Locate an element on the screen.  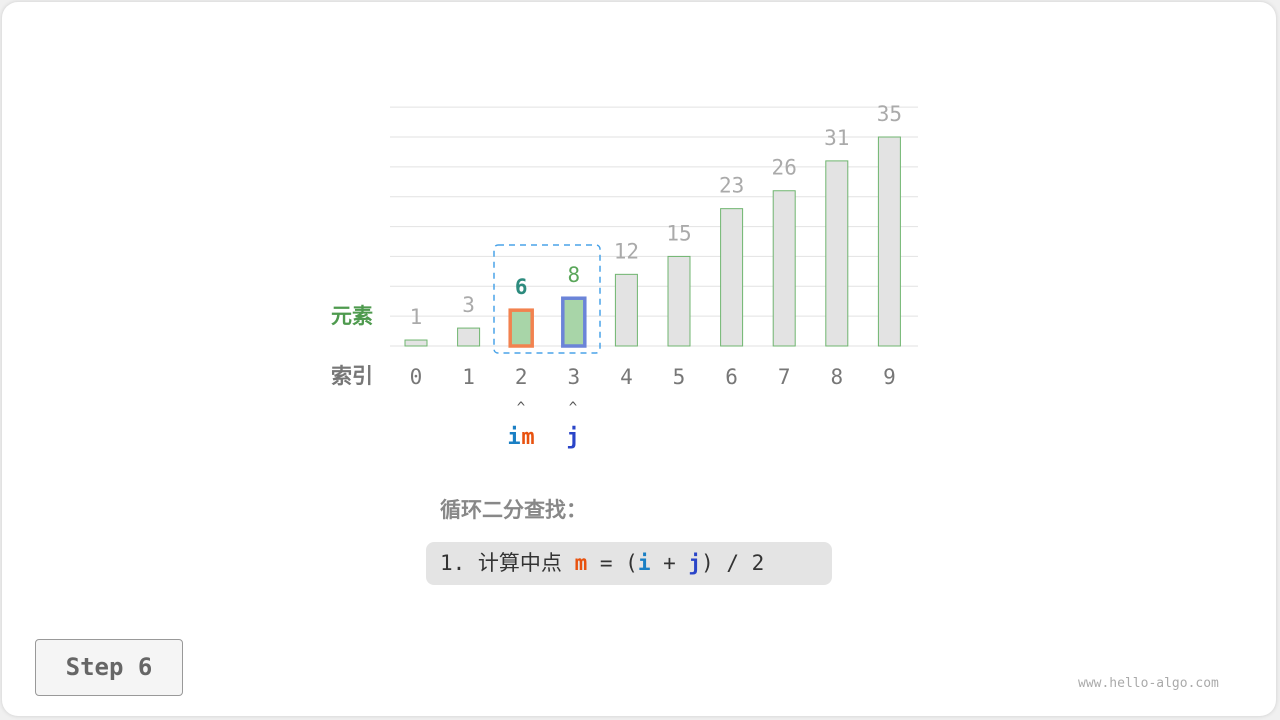
search-range-box is located at coordinates (547, 299).